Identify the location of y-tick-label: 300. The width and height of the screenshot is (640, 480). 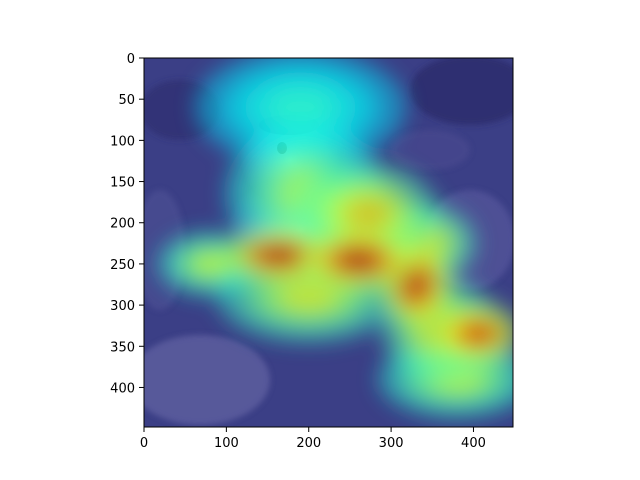
(122, 306).